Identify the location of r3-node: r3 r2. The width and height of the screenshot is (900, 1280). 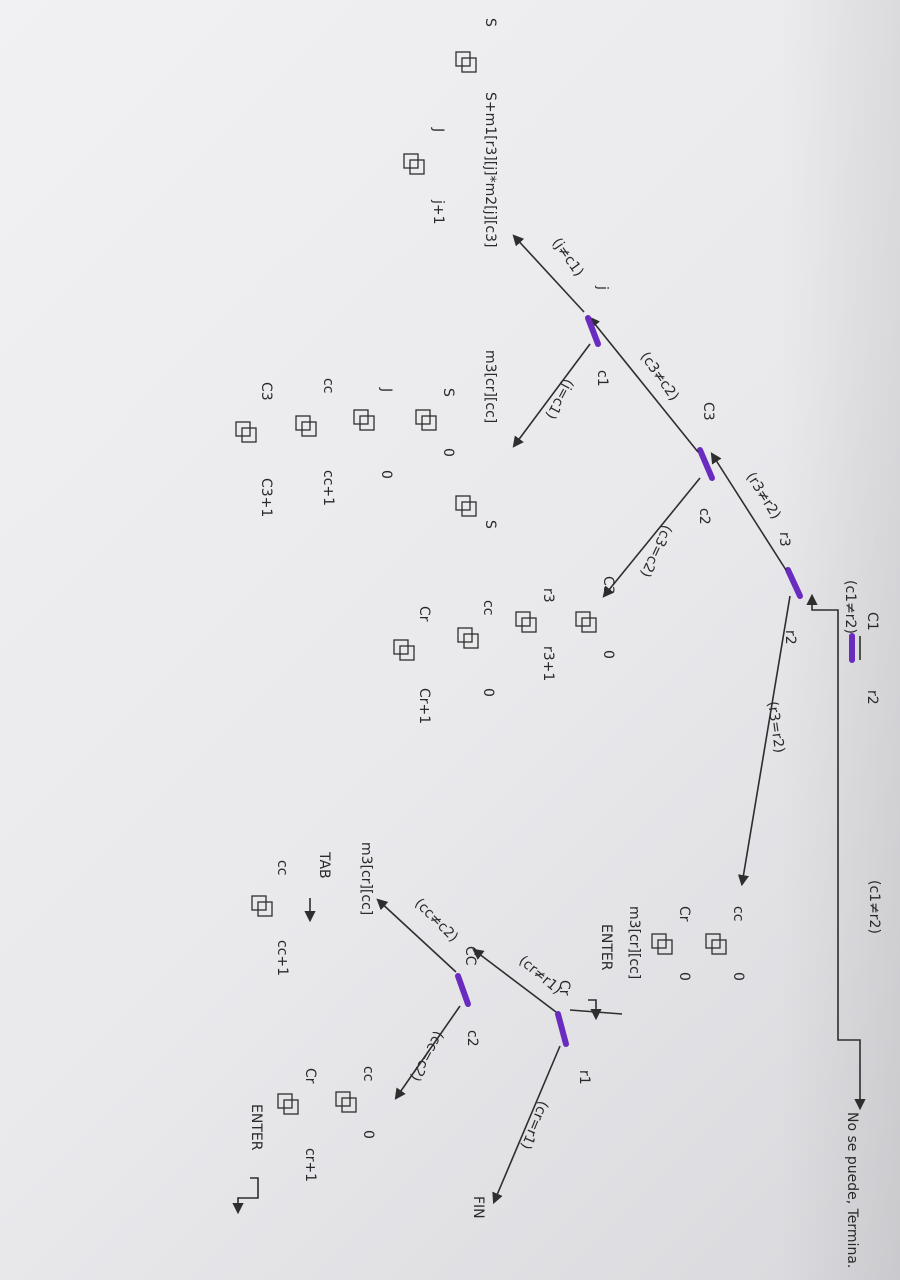
(789, 588).